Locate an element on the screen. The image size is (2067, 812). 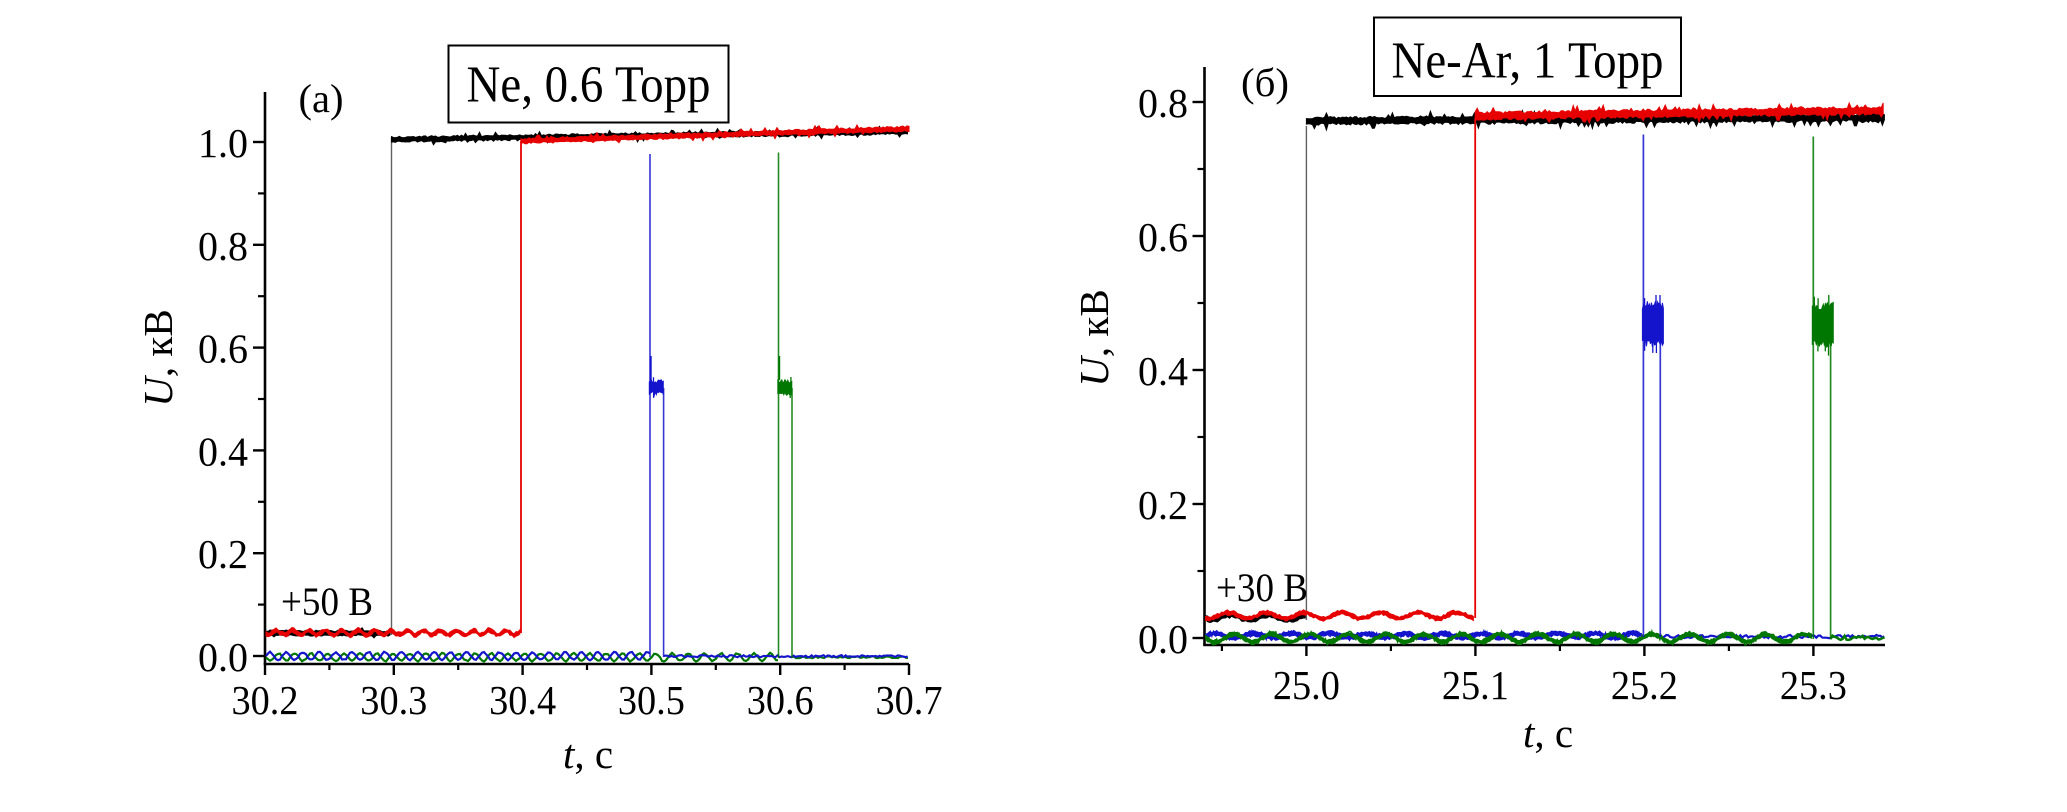
svg-text: 30.5 is located at coordinates (651, 700).